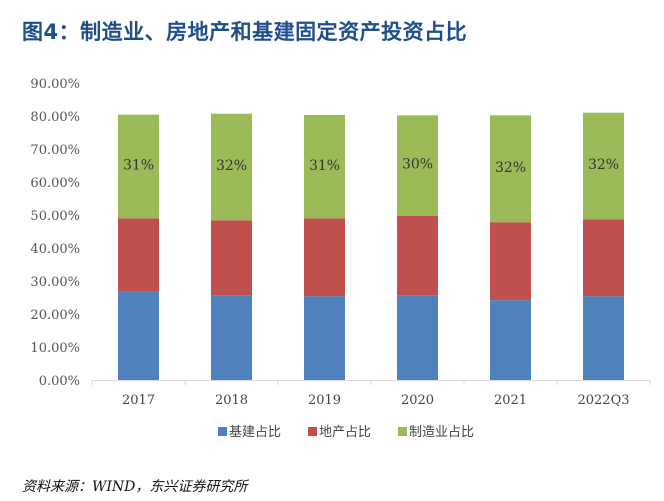 The width and height of the screenshot is (664, 501). I want to click on x-tick-label: 2017, so click(138, 400).